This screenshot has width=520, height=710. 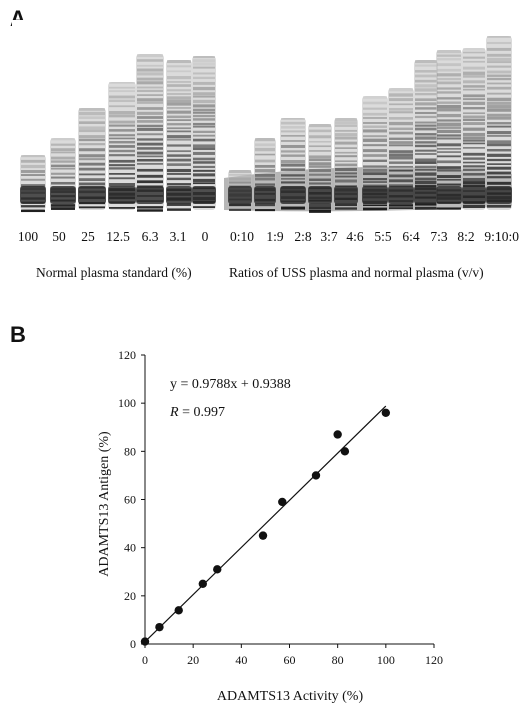 What do you see at coordinates (439, 236) in the screenshot?
I see `lane-label: 7:3` at bounding box center [439, 236].